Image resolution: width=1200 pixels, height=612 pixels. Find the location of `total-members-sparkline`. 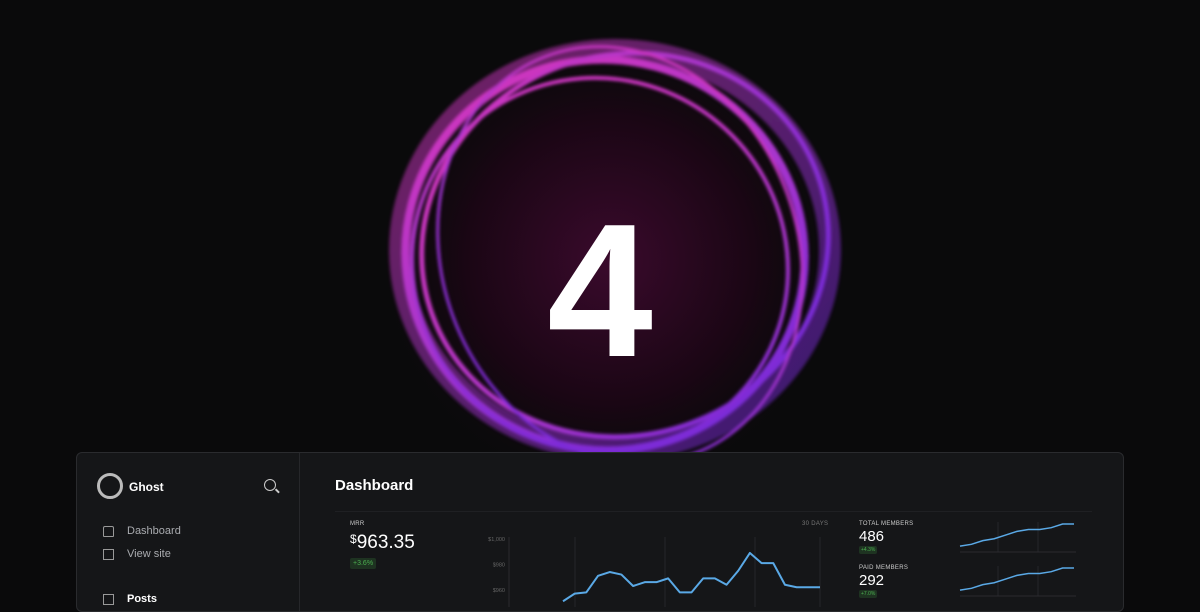

total-members-sparkline is located at coordinates (1017, 537).